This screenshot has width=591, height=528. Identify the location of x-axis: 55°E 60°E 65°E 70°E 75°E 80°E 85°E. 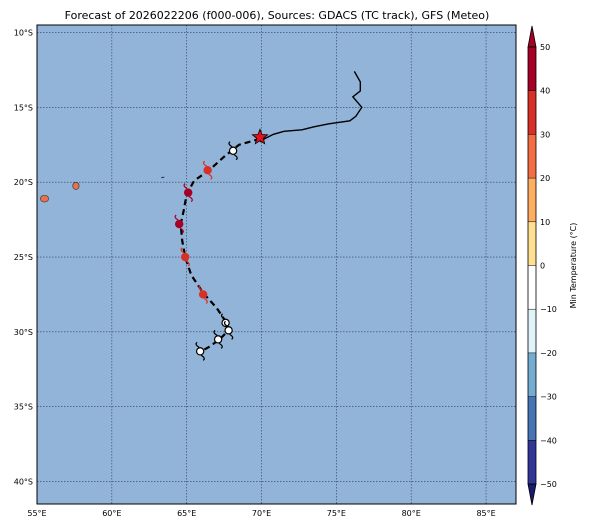
(261, 513).